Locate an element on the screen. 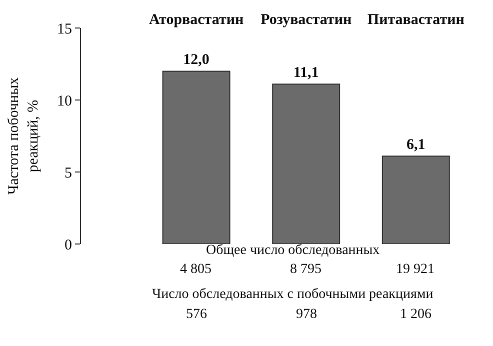 The height and width of the screenshot is (346, 493). data-label: 6,1 is located at coordinates (416, 145).